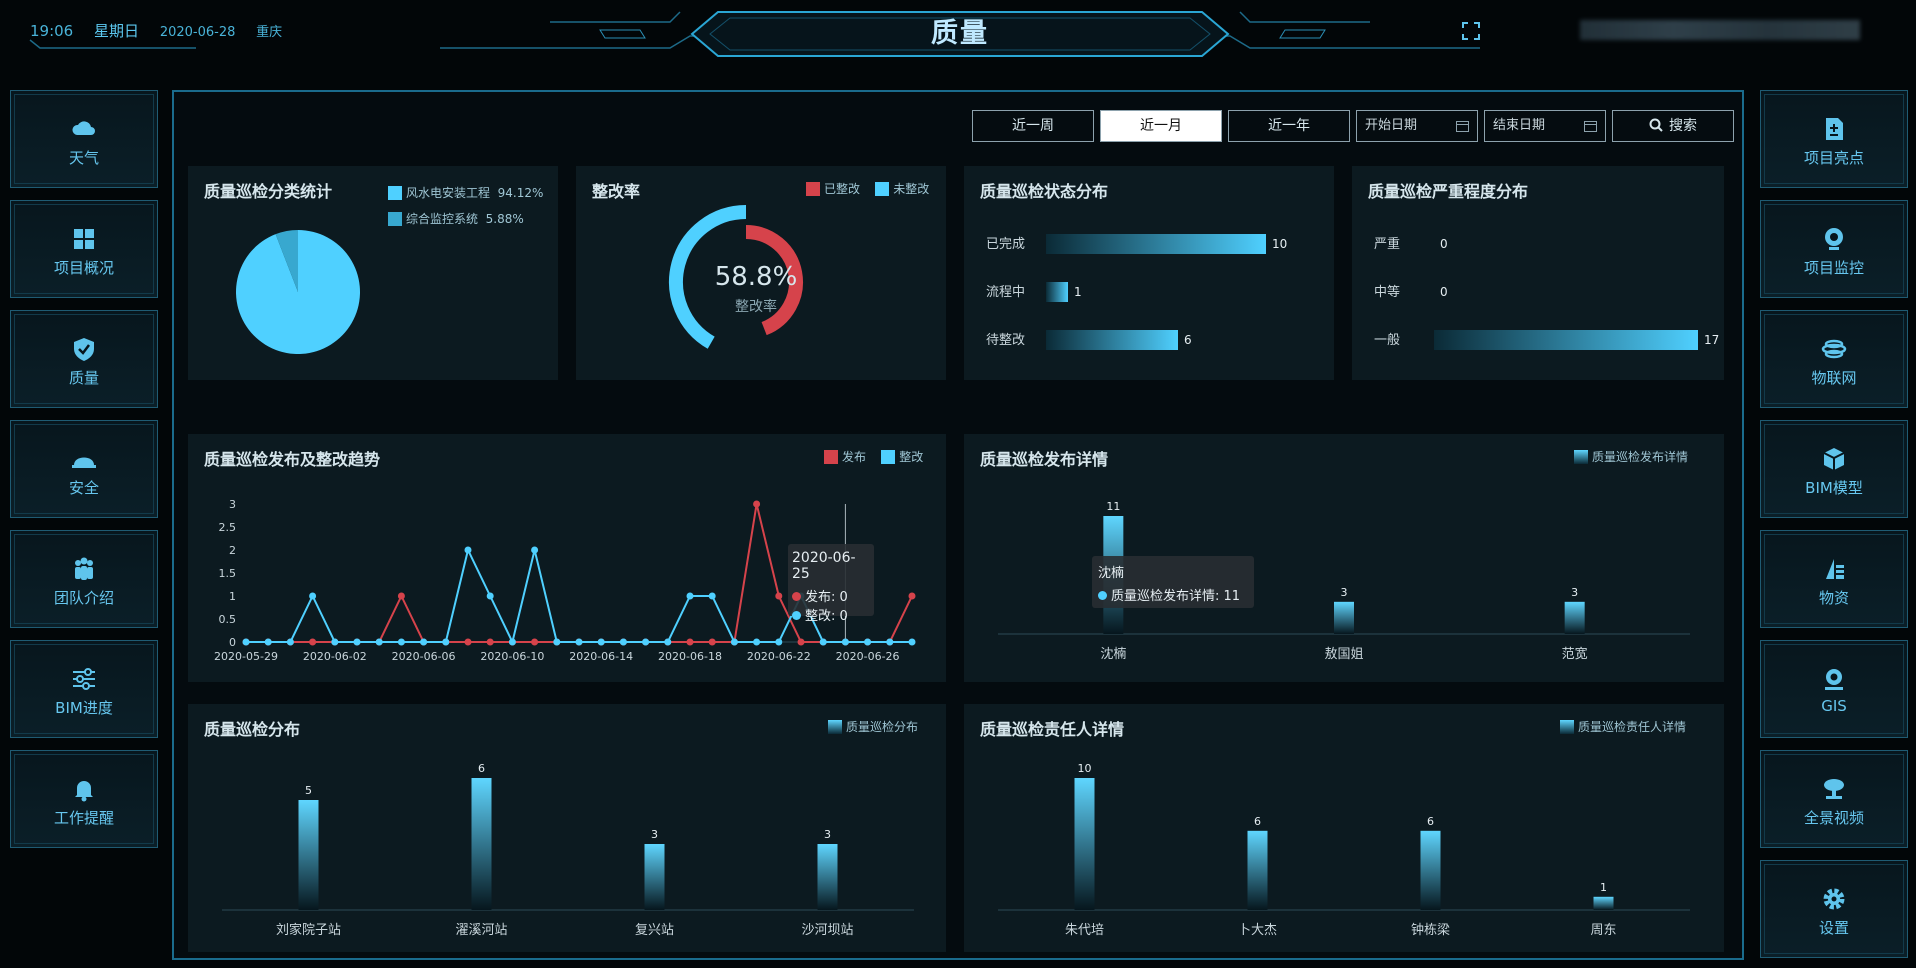 The width and height of the screenshot is (1916, 968). Describe the element at coordinates (84, 349) in the screenshot. I see `shield-check-icon` at that location.